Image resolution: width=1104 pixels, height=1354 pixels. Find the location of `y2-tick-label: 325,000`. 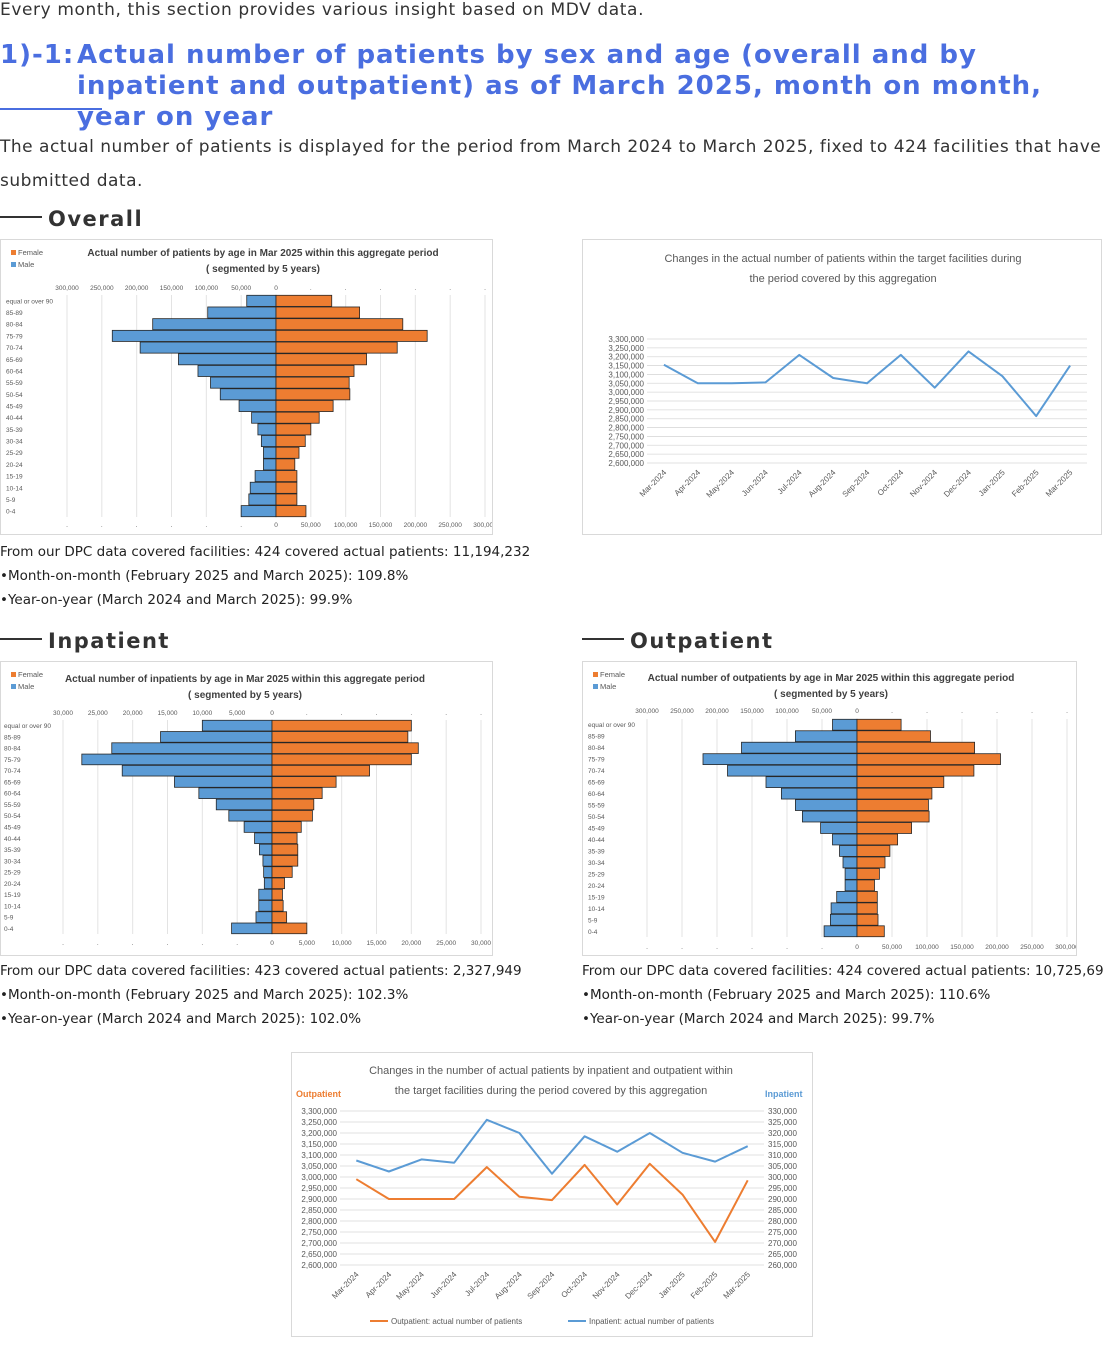

y2-tick-label: 325,000 is located at coordinates (782, 1122).